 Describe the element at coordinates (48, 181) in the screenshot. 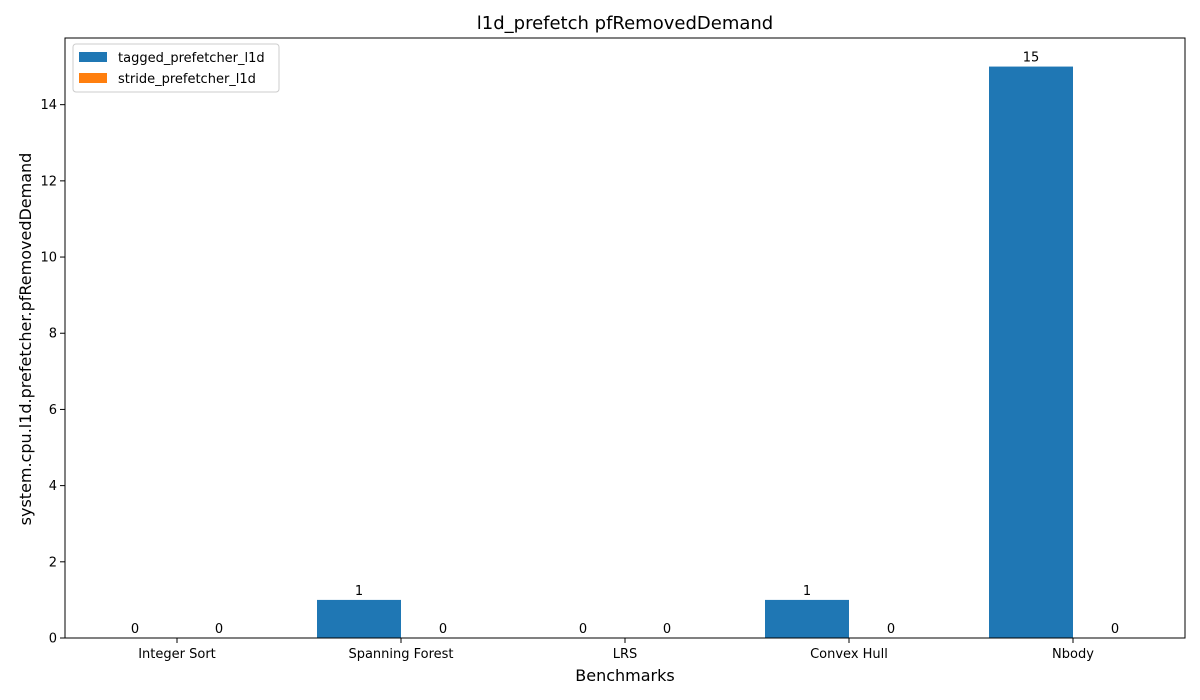

I see `y-tick-label: 12` at that location.